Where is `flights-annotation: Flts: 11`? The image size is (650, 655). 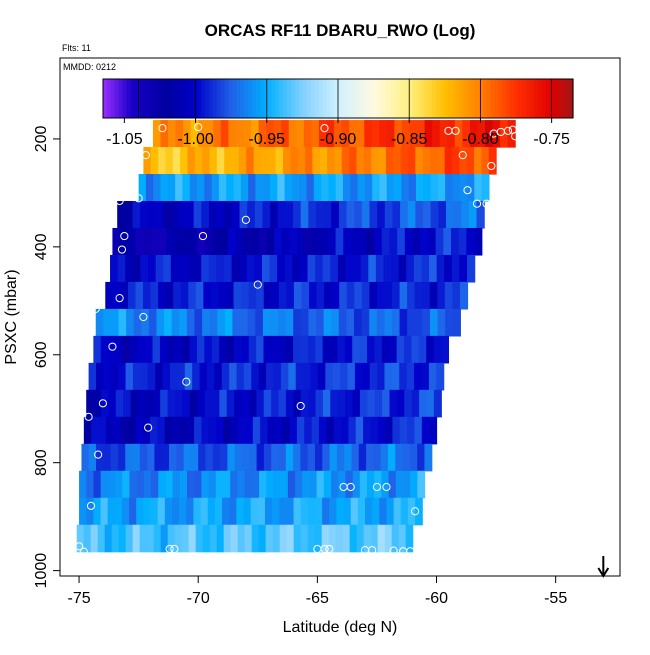
flights-annotation: Flts: 11 is located at coordinates (76, 48).